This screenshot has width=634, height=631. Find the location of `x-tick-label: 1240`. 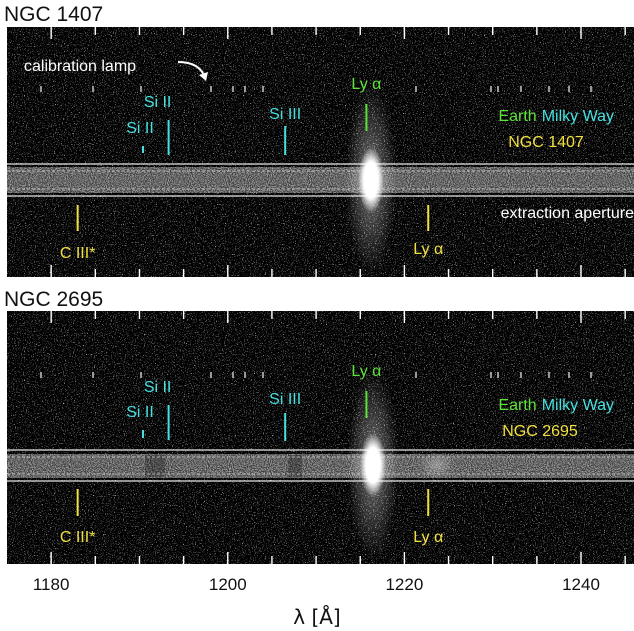

x-tick-label: 1240 is located at coordinates (581, 584).